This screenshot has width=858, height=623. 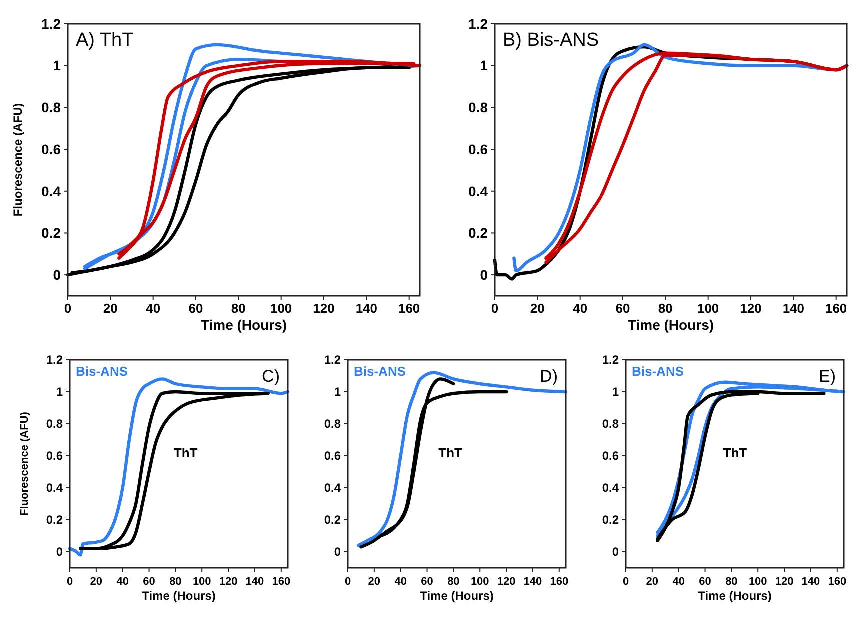 What do you see at coordinates (551, 40) in the screenshot?
I see `chart-title: B) Bis-ANS` at bounding box center [551, 40].